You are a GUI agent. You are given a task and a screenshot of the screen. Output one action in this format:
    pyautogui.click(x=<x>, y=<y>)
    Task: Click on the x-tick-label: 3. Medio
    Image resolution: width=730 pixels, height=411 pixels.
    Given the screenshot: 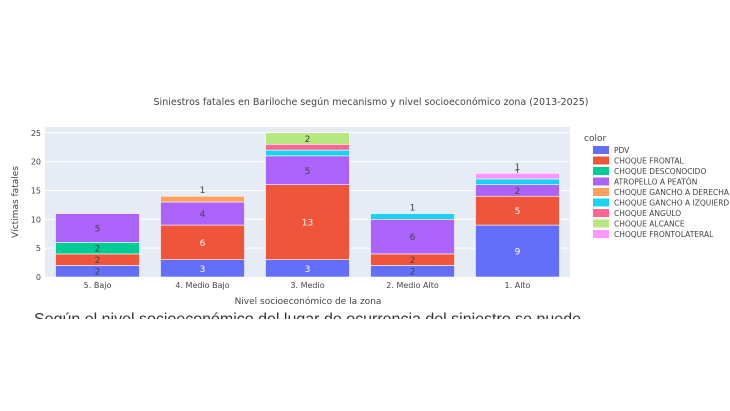 What is the action you would take?
    pyautogui.click(x=307, y=285)
    